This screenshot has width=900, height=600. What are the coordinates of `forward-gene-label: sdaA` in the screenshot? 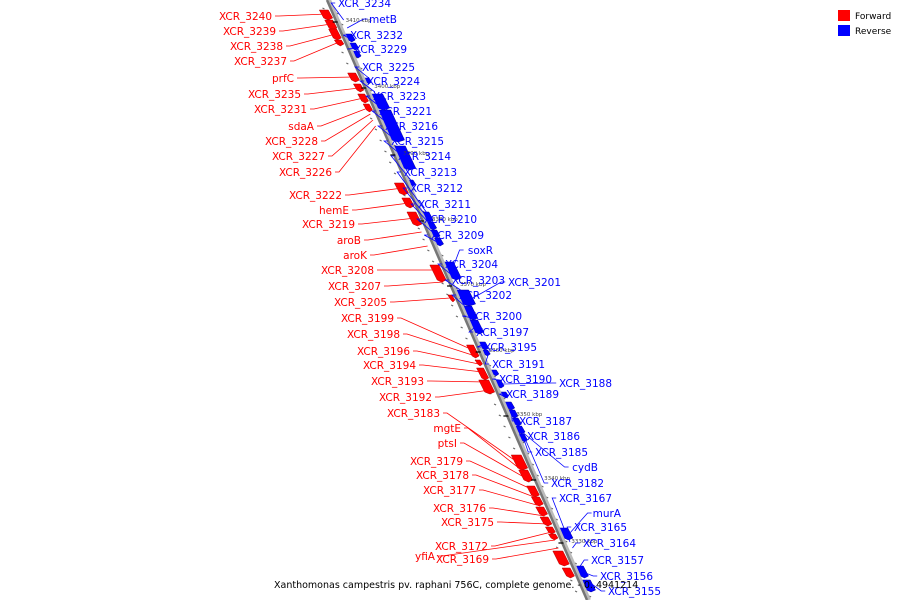 It's located at (301, 127).